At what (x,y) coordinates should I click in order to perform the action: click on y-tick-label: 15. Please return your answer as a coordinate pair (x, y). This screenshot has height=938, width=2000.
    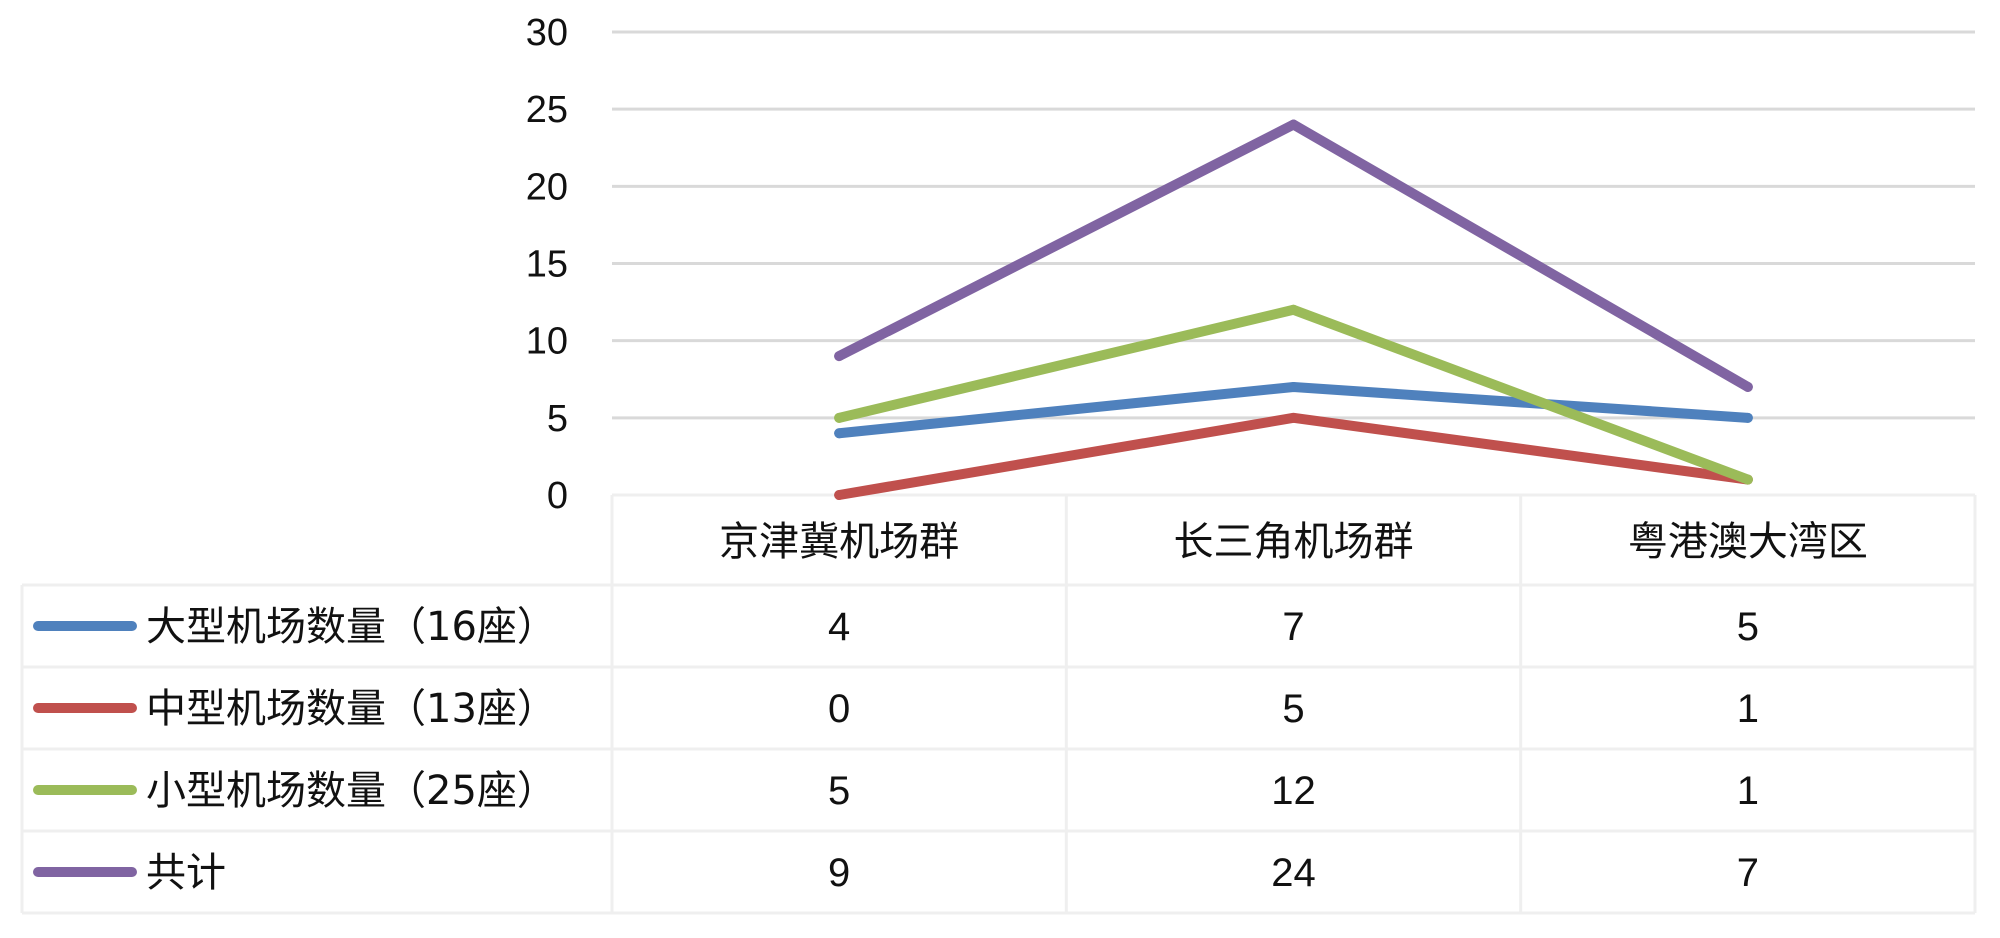
    Looking at the image, I should click on (547, 265).